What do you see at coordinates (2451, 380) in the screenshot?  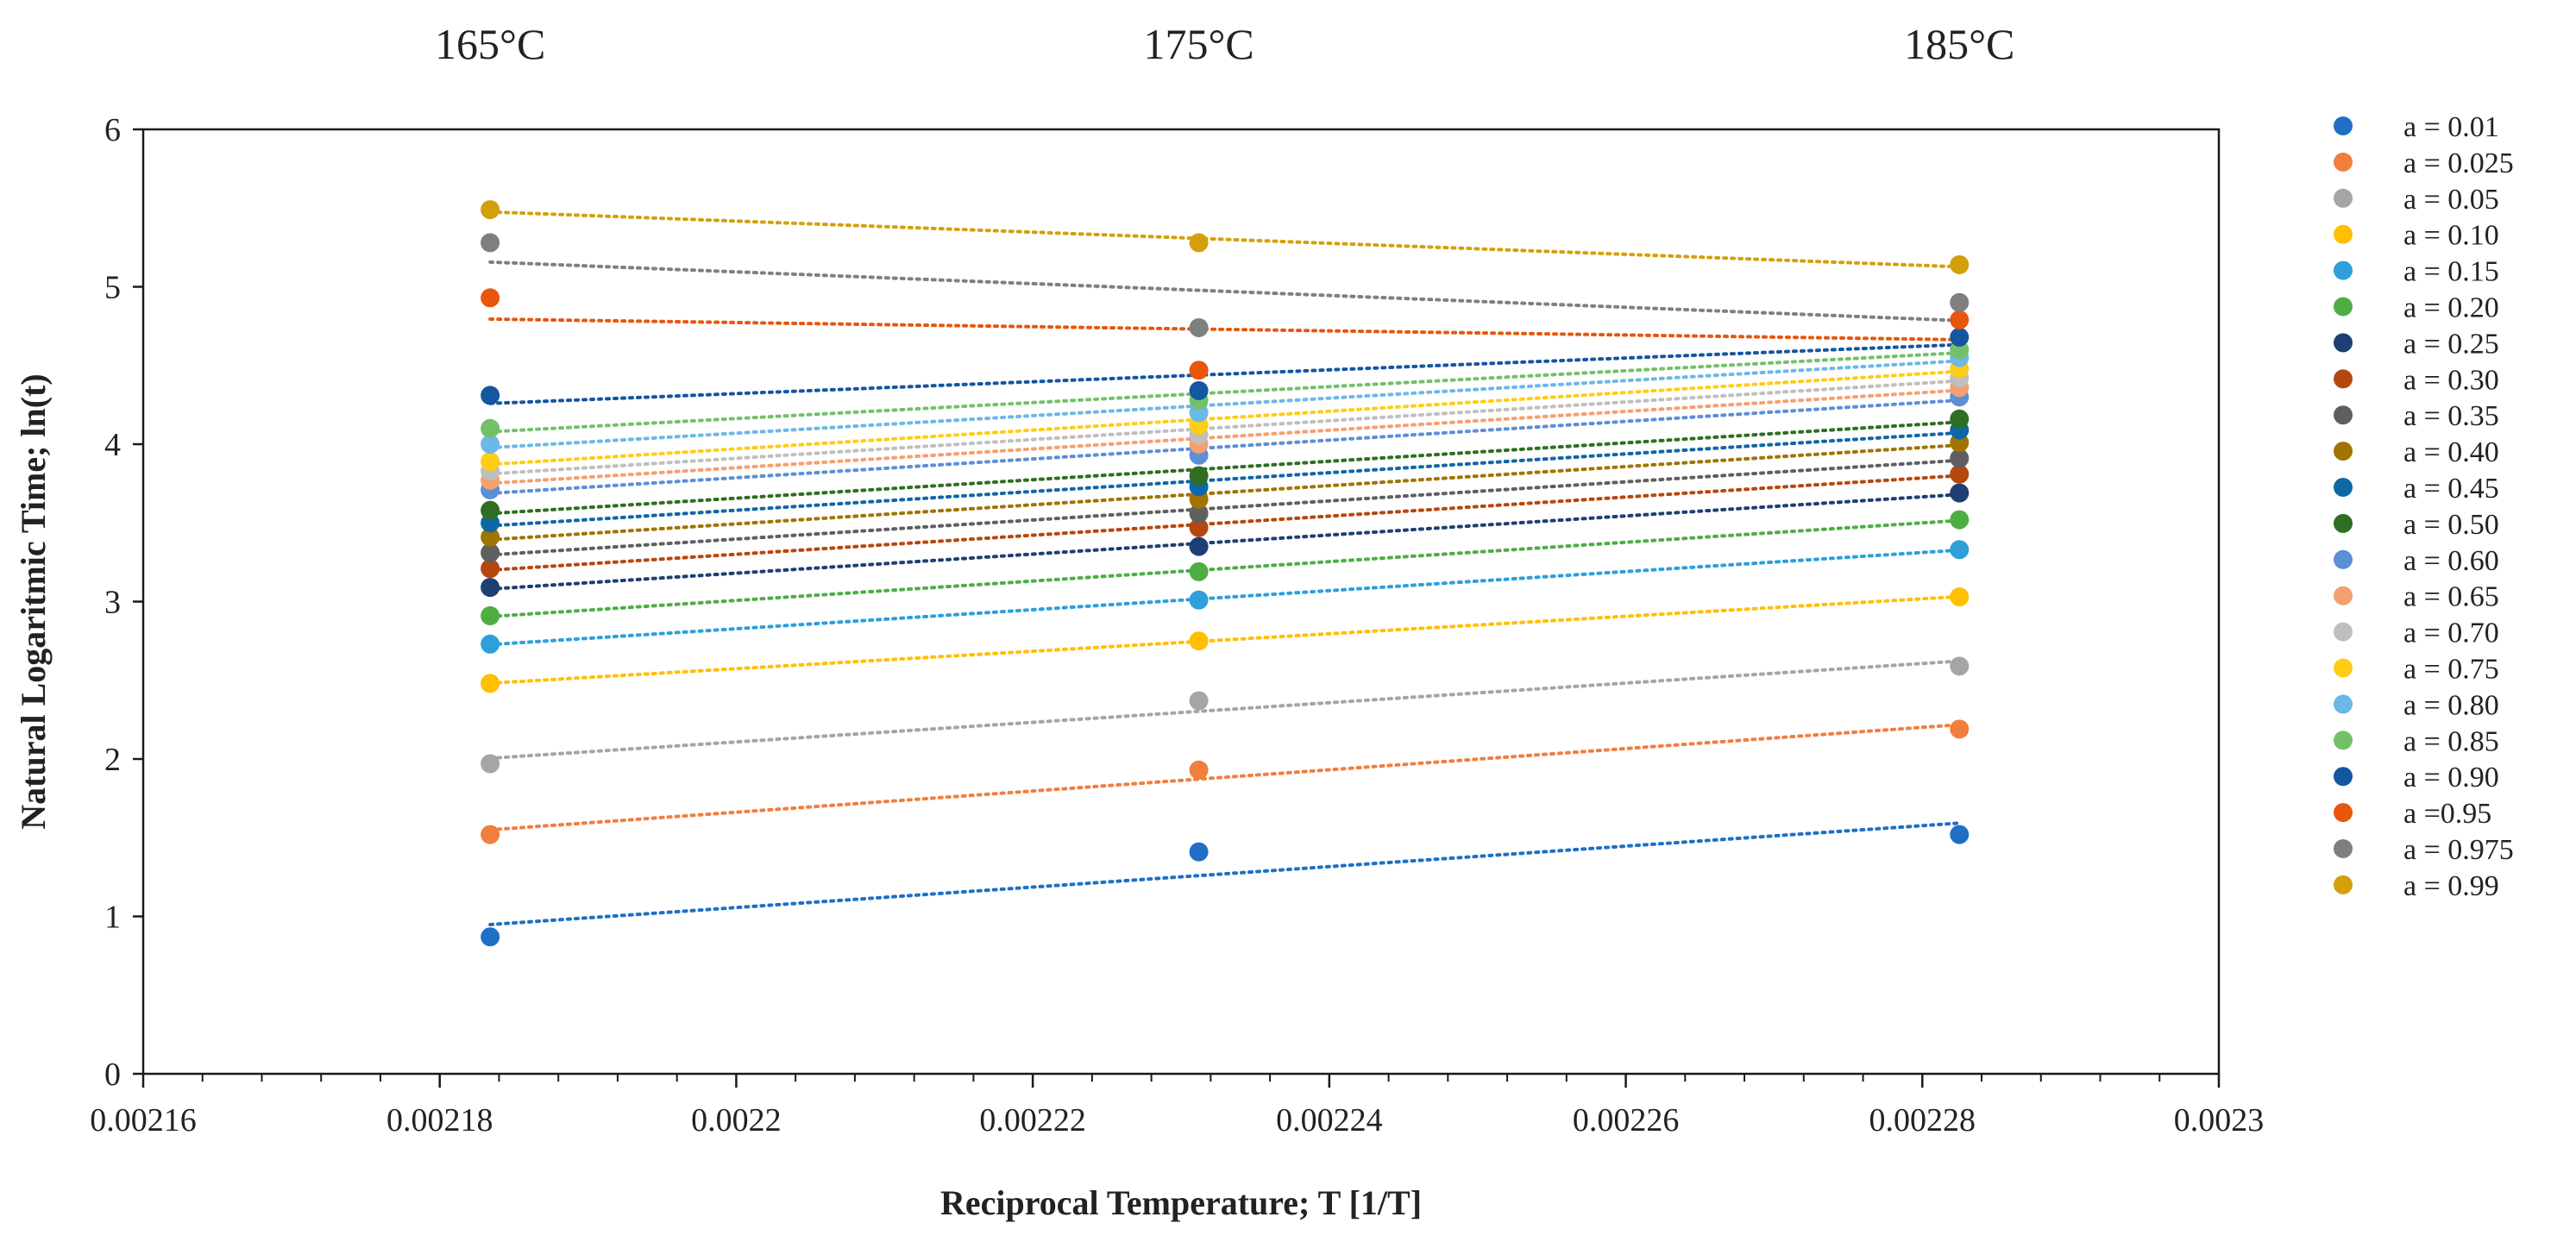 I see `legend-label: a = 0.30` at bounding box center [2451, 380].